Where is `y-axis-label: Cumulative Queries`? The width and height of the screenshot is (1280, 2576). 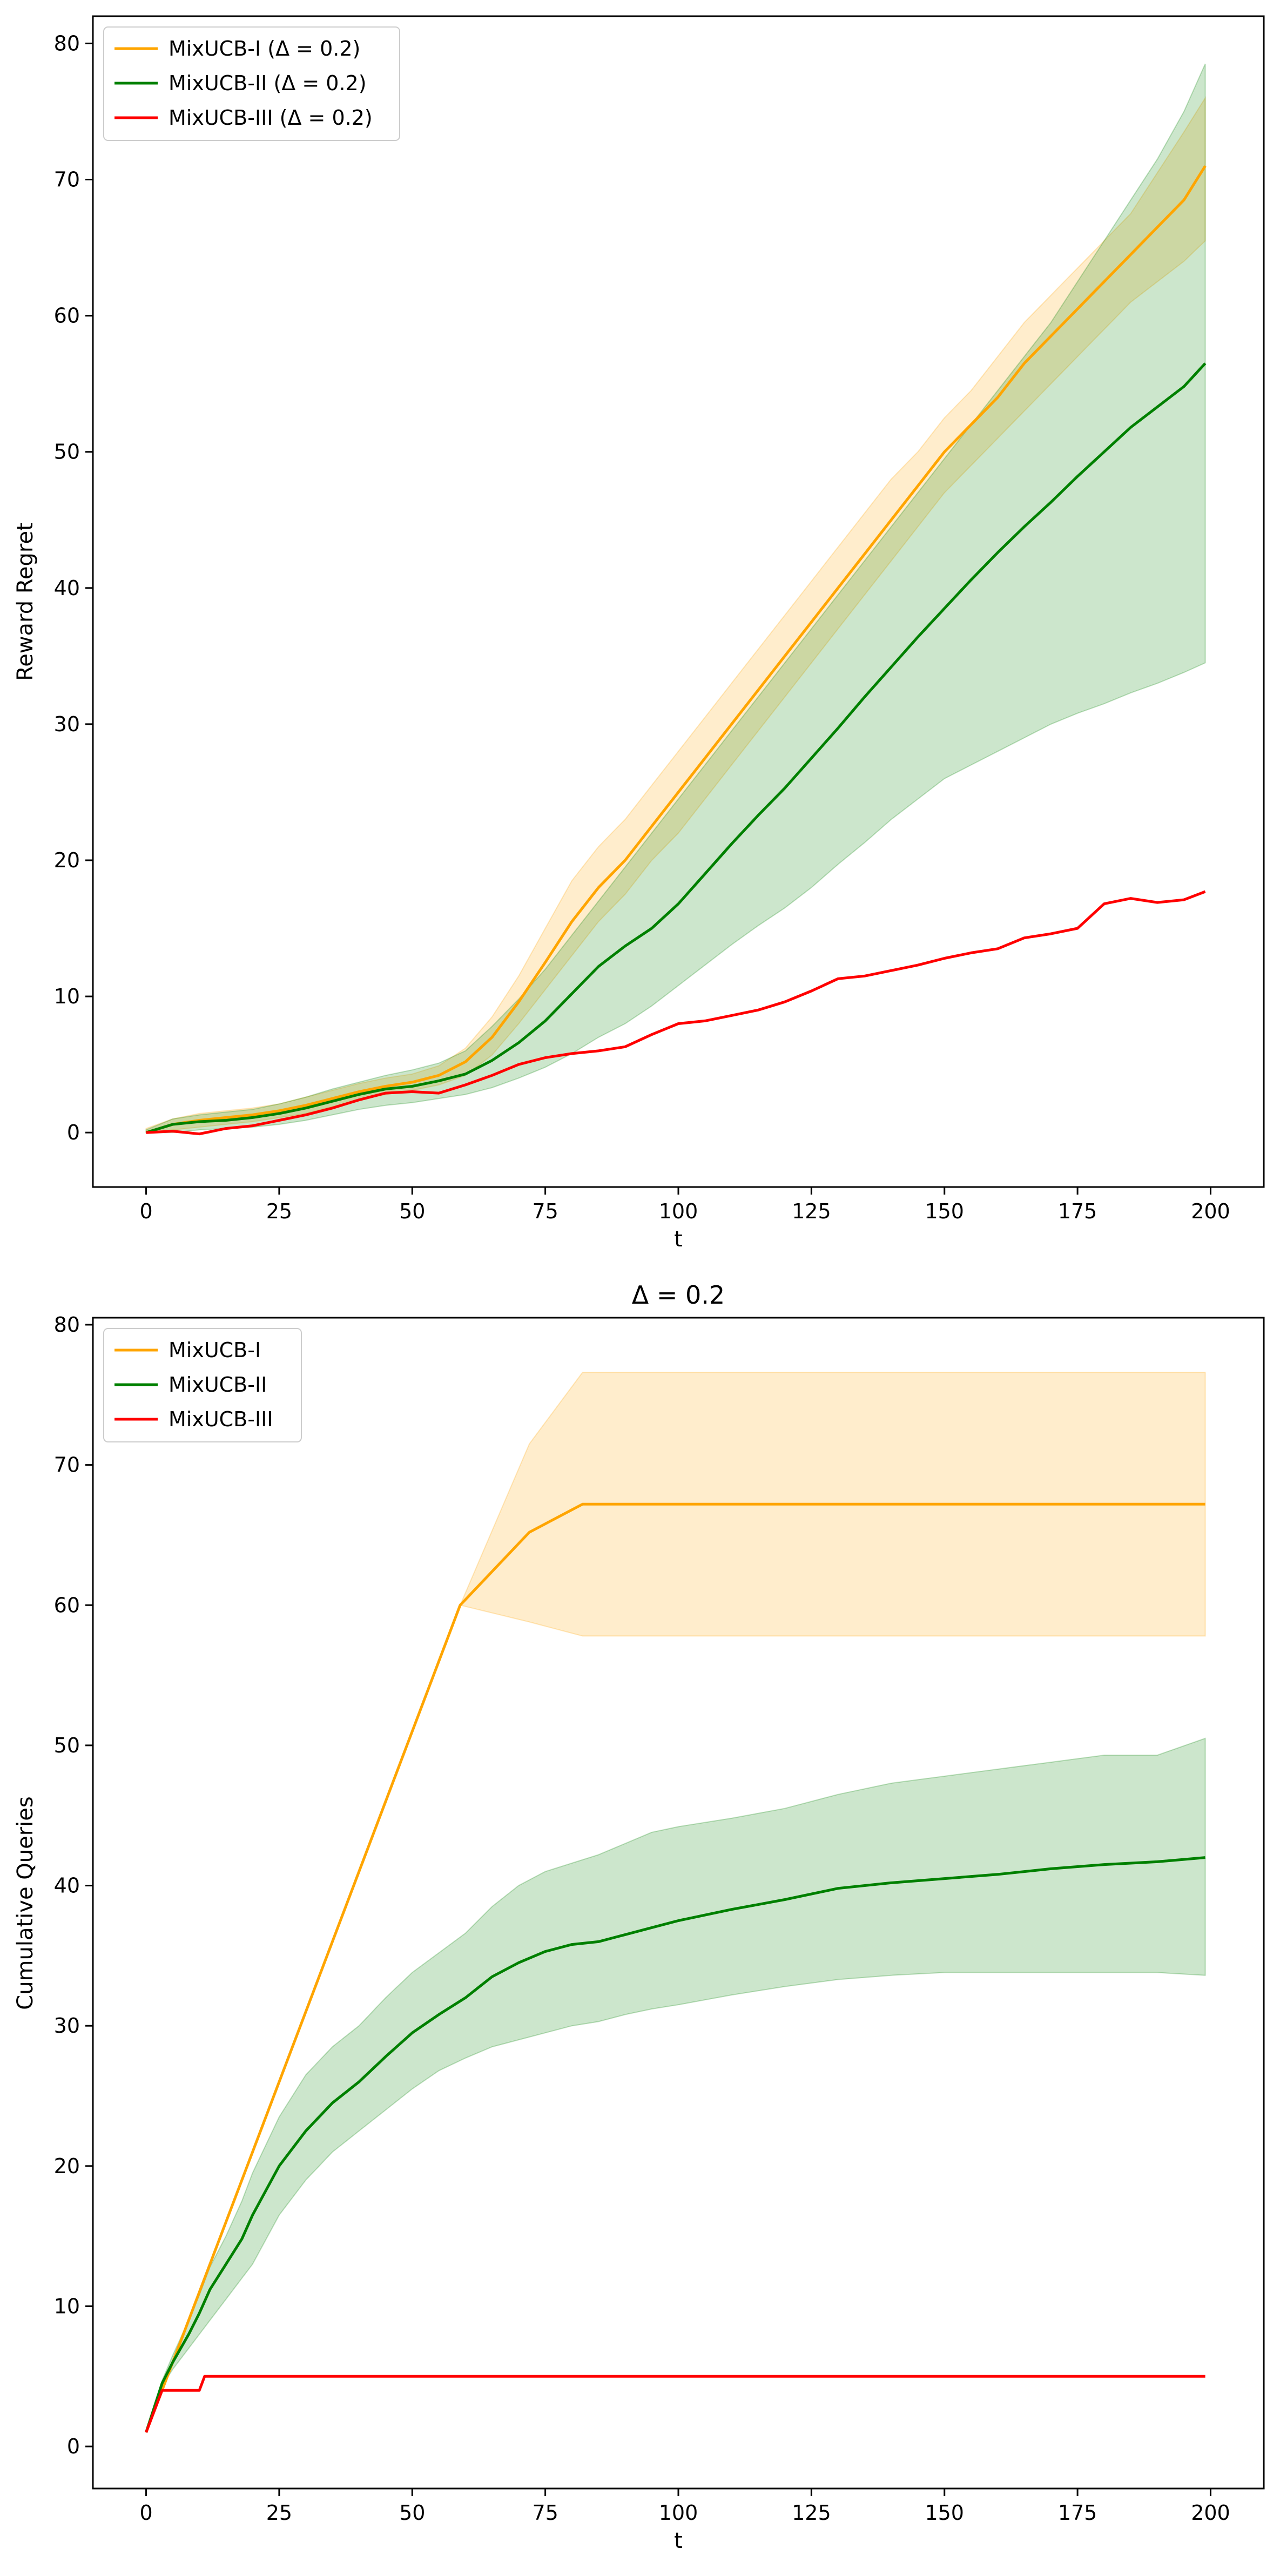 y-axis-label: Cumulative Queries is located at coordinates (25, 1902).